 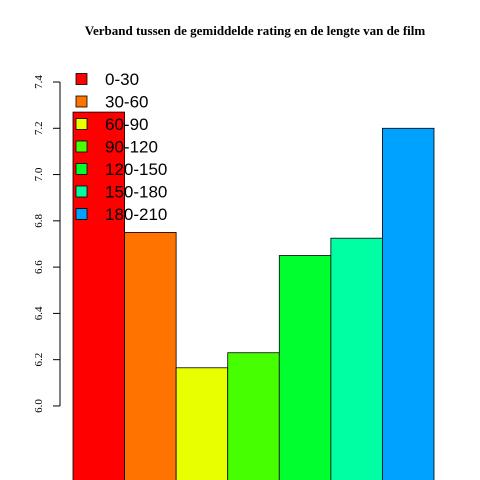 I want to click on y-tick-label: 7.2, so click(x=39, y=128).